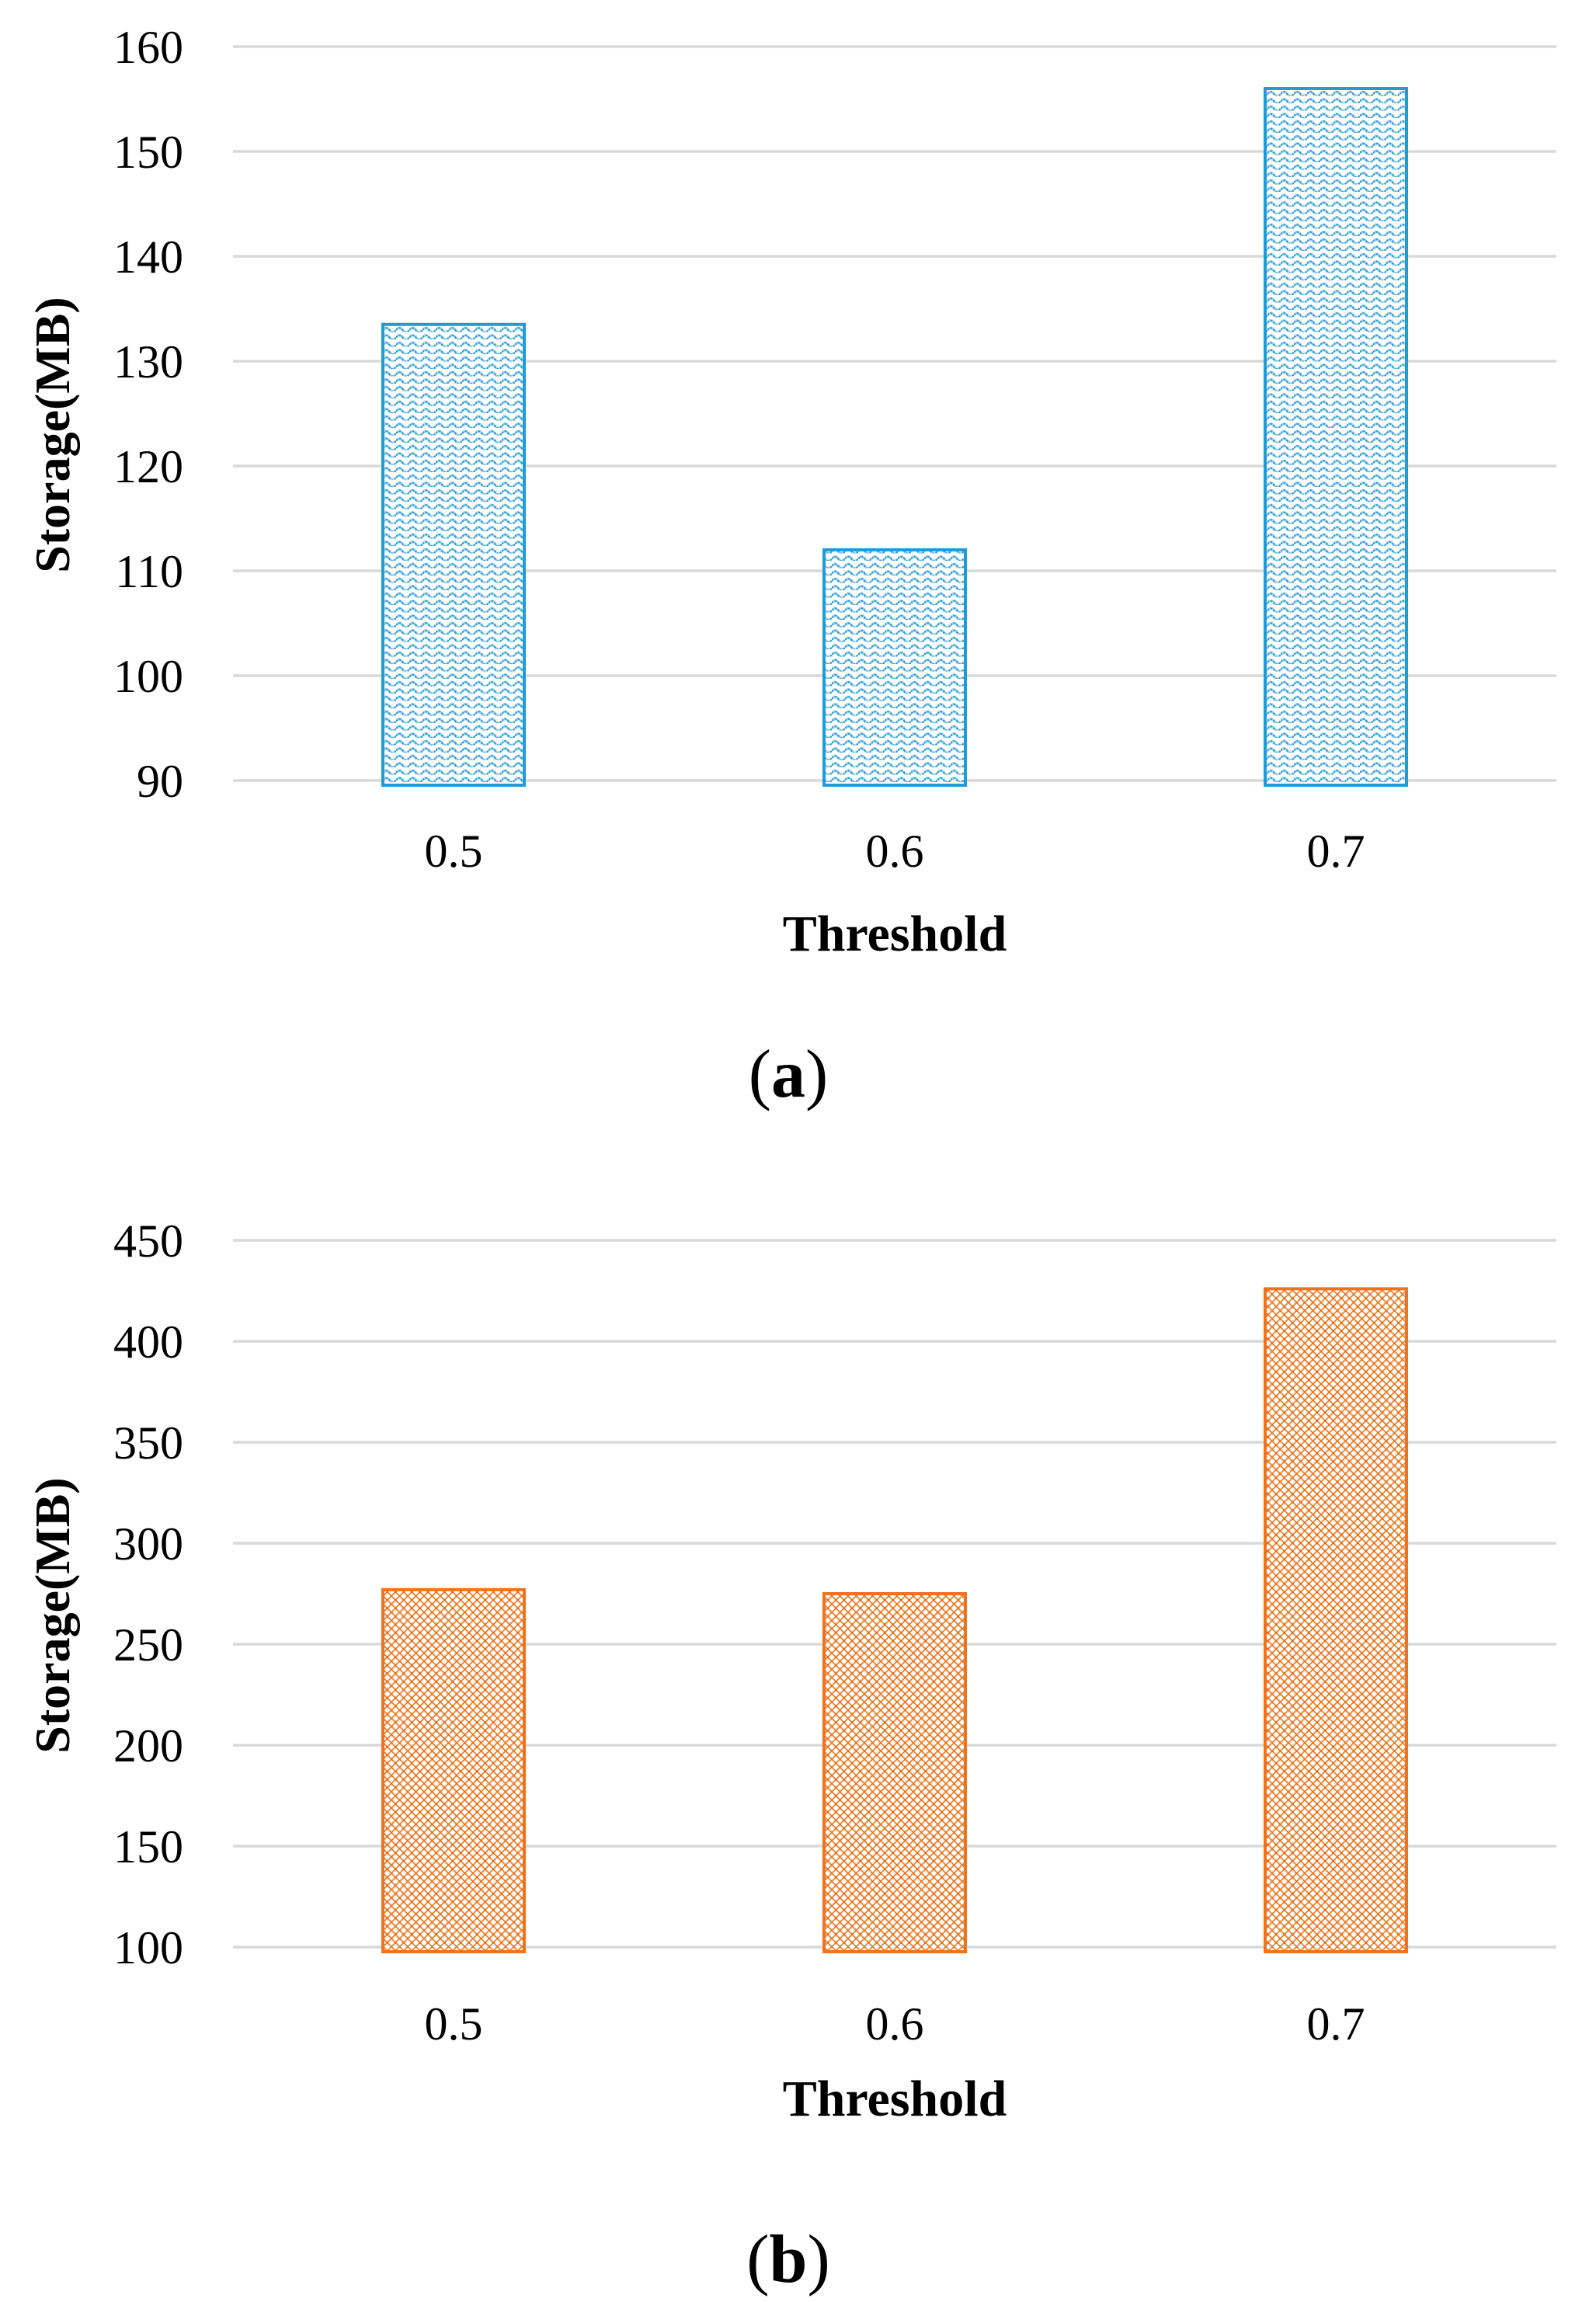 The width and height of the screenshot is (1596, 2302). I want to click on y-tick-label: 400, so click(148, 1342).